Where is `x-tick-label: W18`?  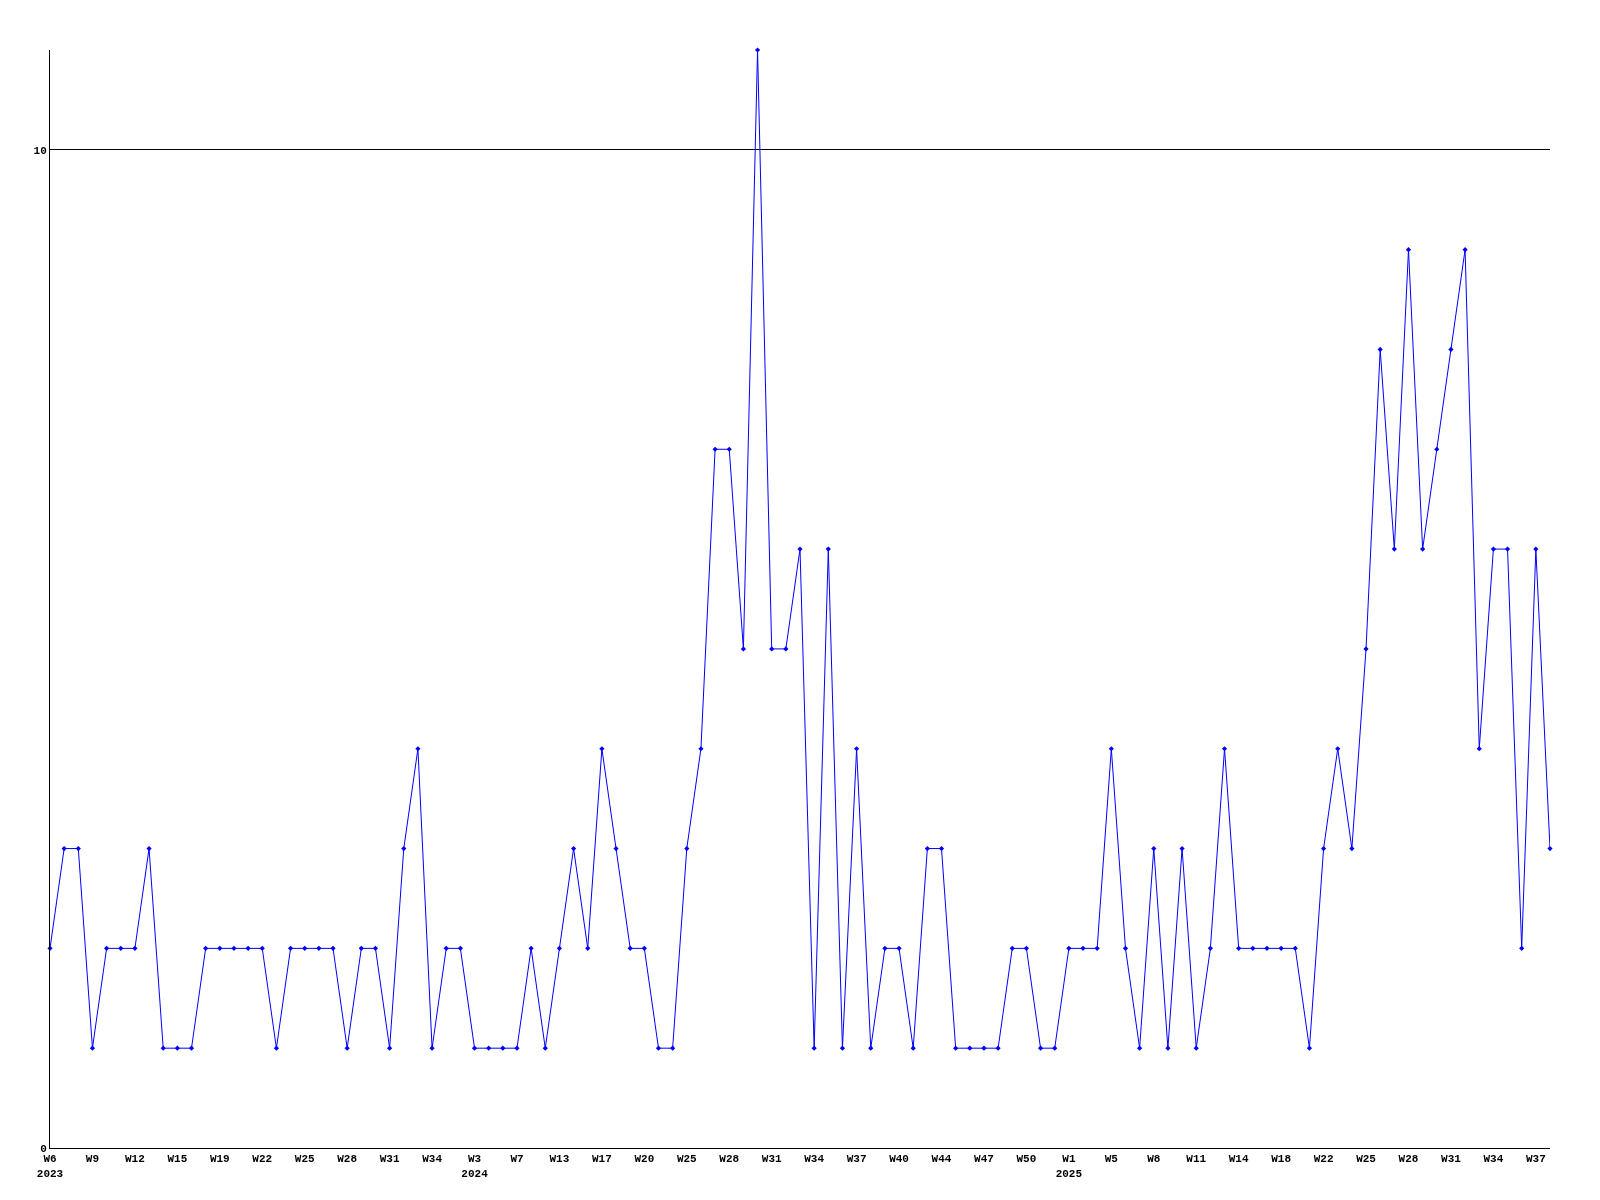 x-tick-label: W18 is located at coordinates (1281, 1159).